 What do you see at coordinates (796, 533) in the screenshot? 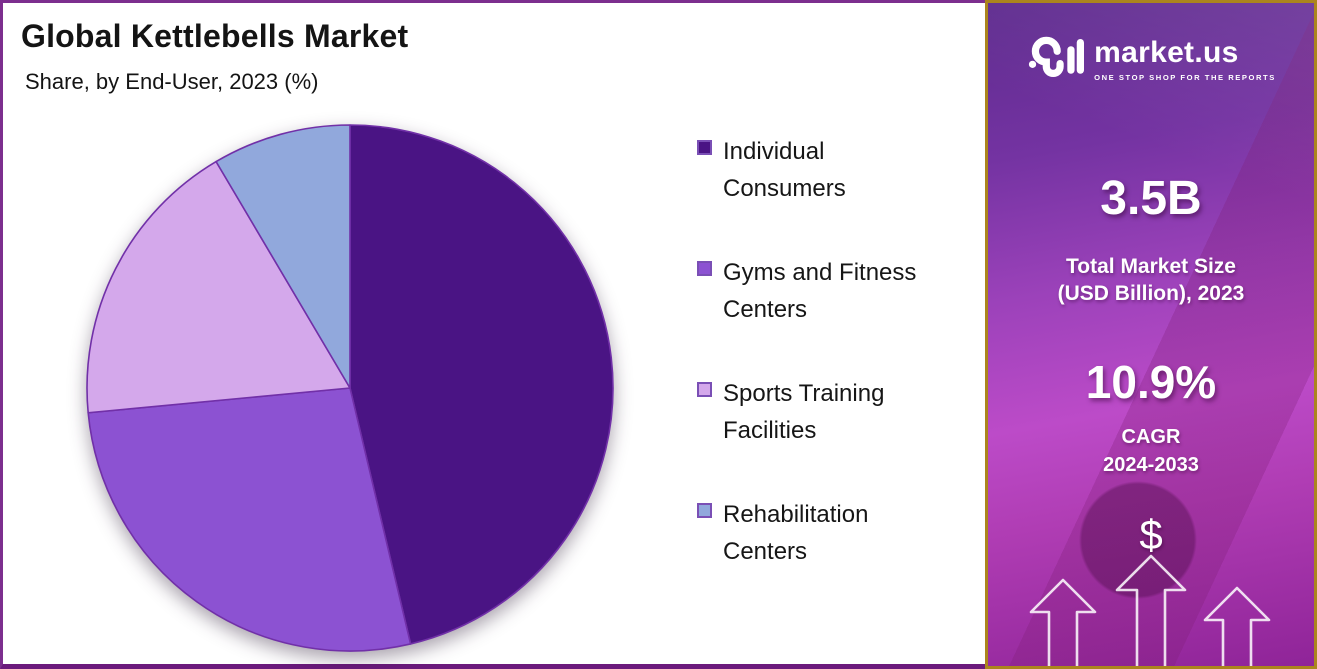
I see `legend-label: Rehabilitation Centers` at bounding box center [796, 533].